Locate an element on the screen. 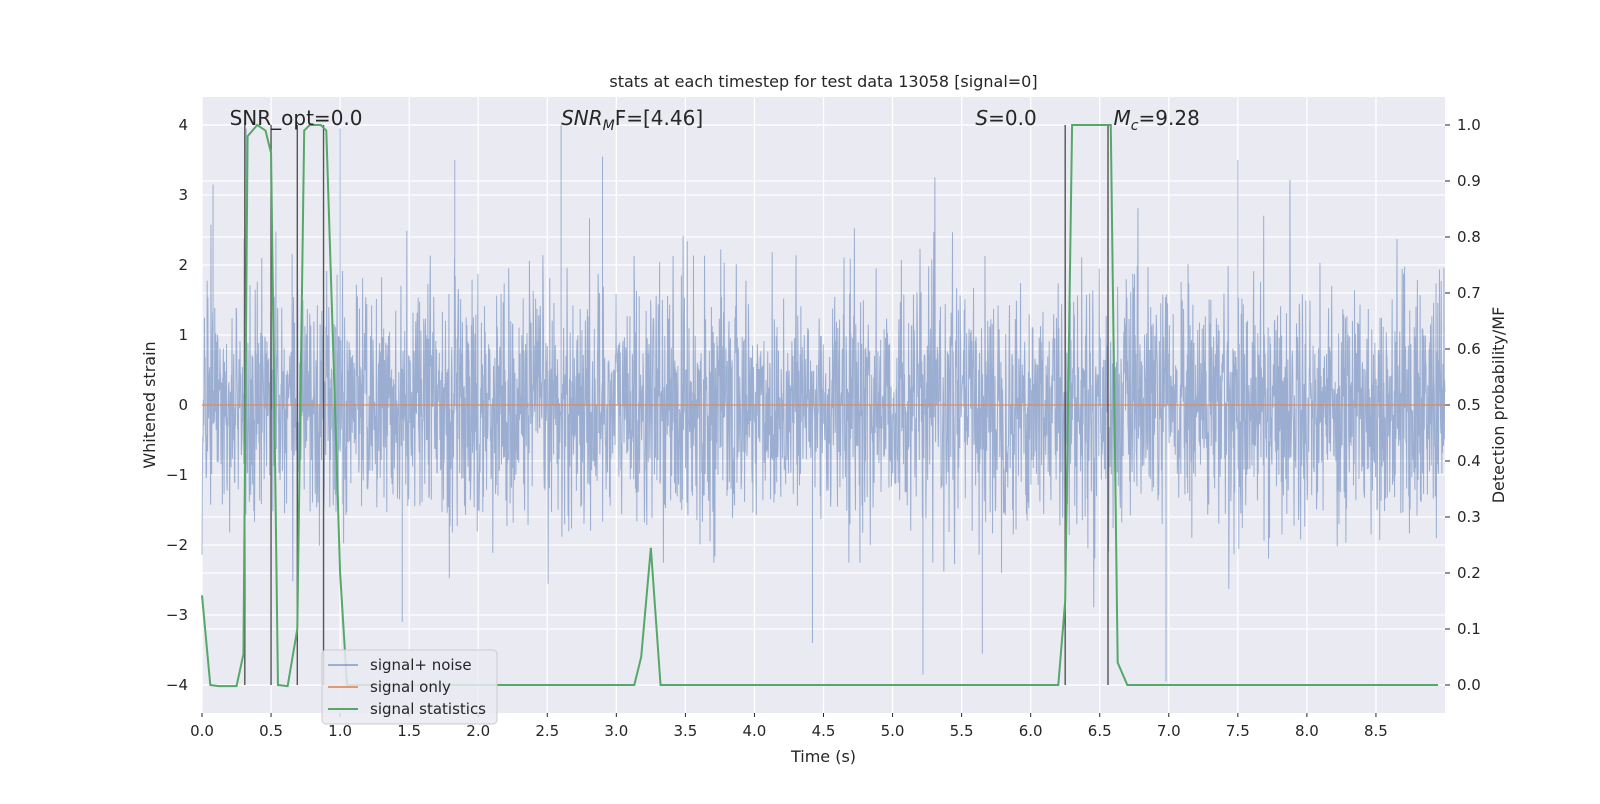  annotation: S=0.0 is located at coordinates (1005, 118).